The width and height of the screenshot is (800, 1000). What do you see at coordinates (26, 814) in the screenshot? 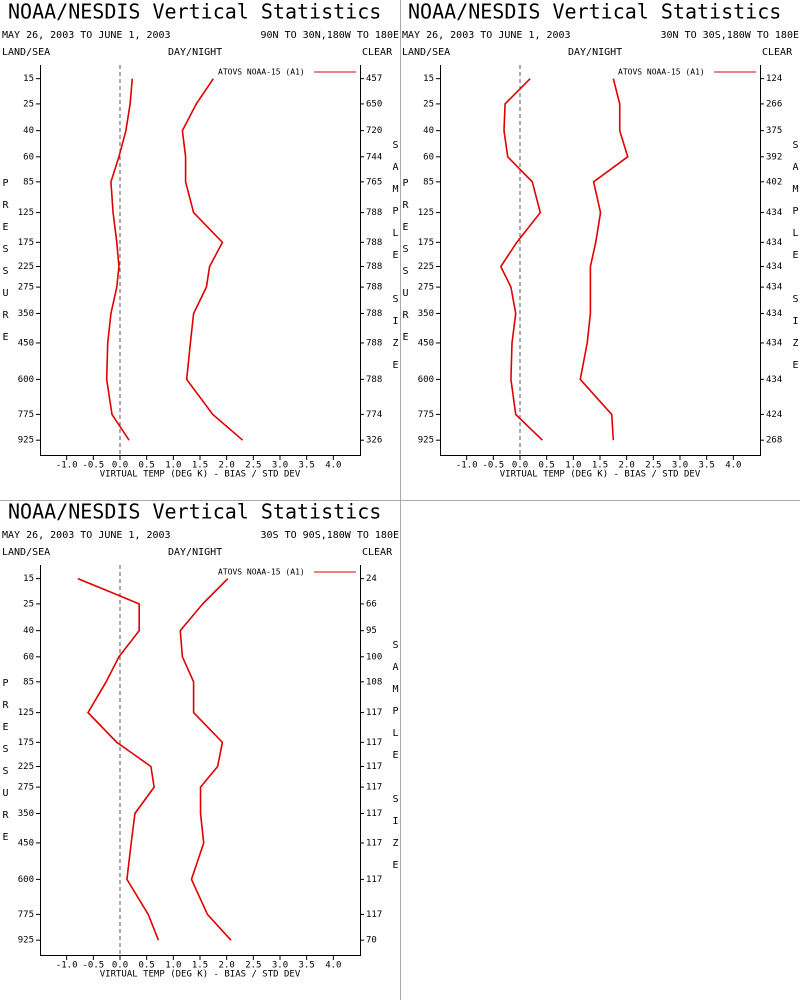
I see `y-tick-label: 350` at bounding box center [26, 814].